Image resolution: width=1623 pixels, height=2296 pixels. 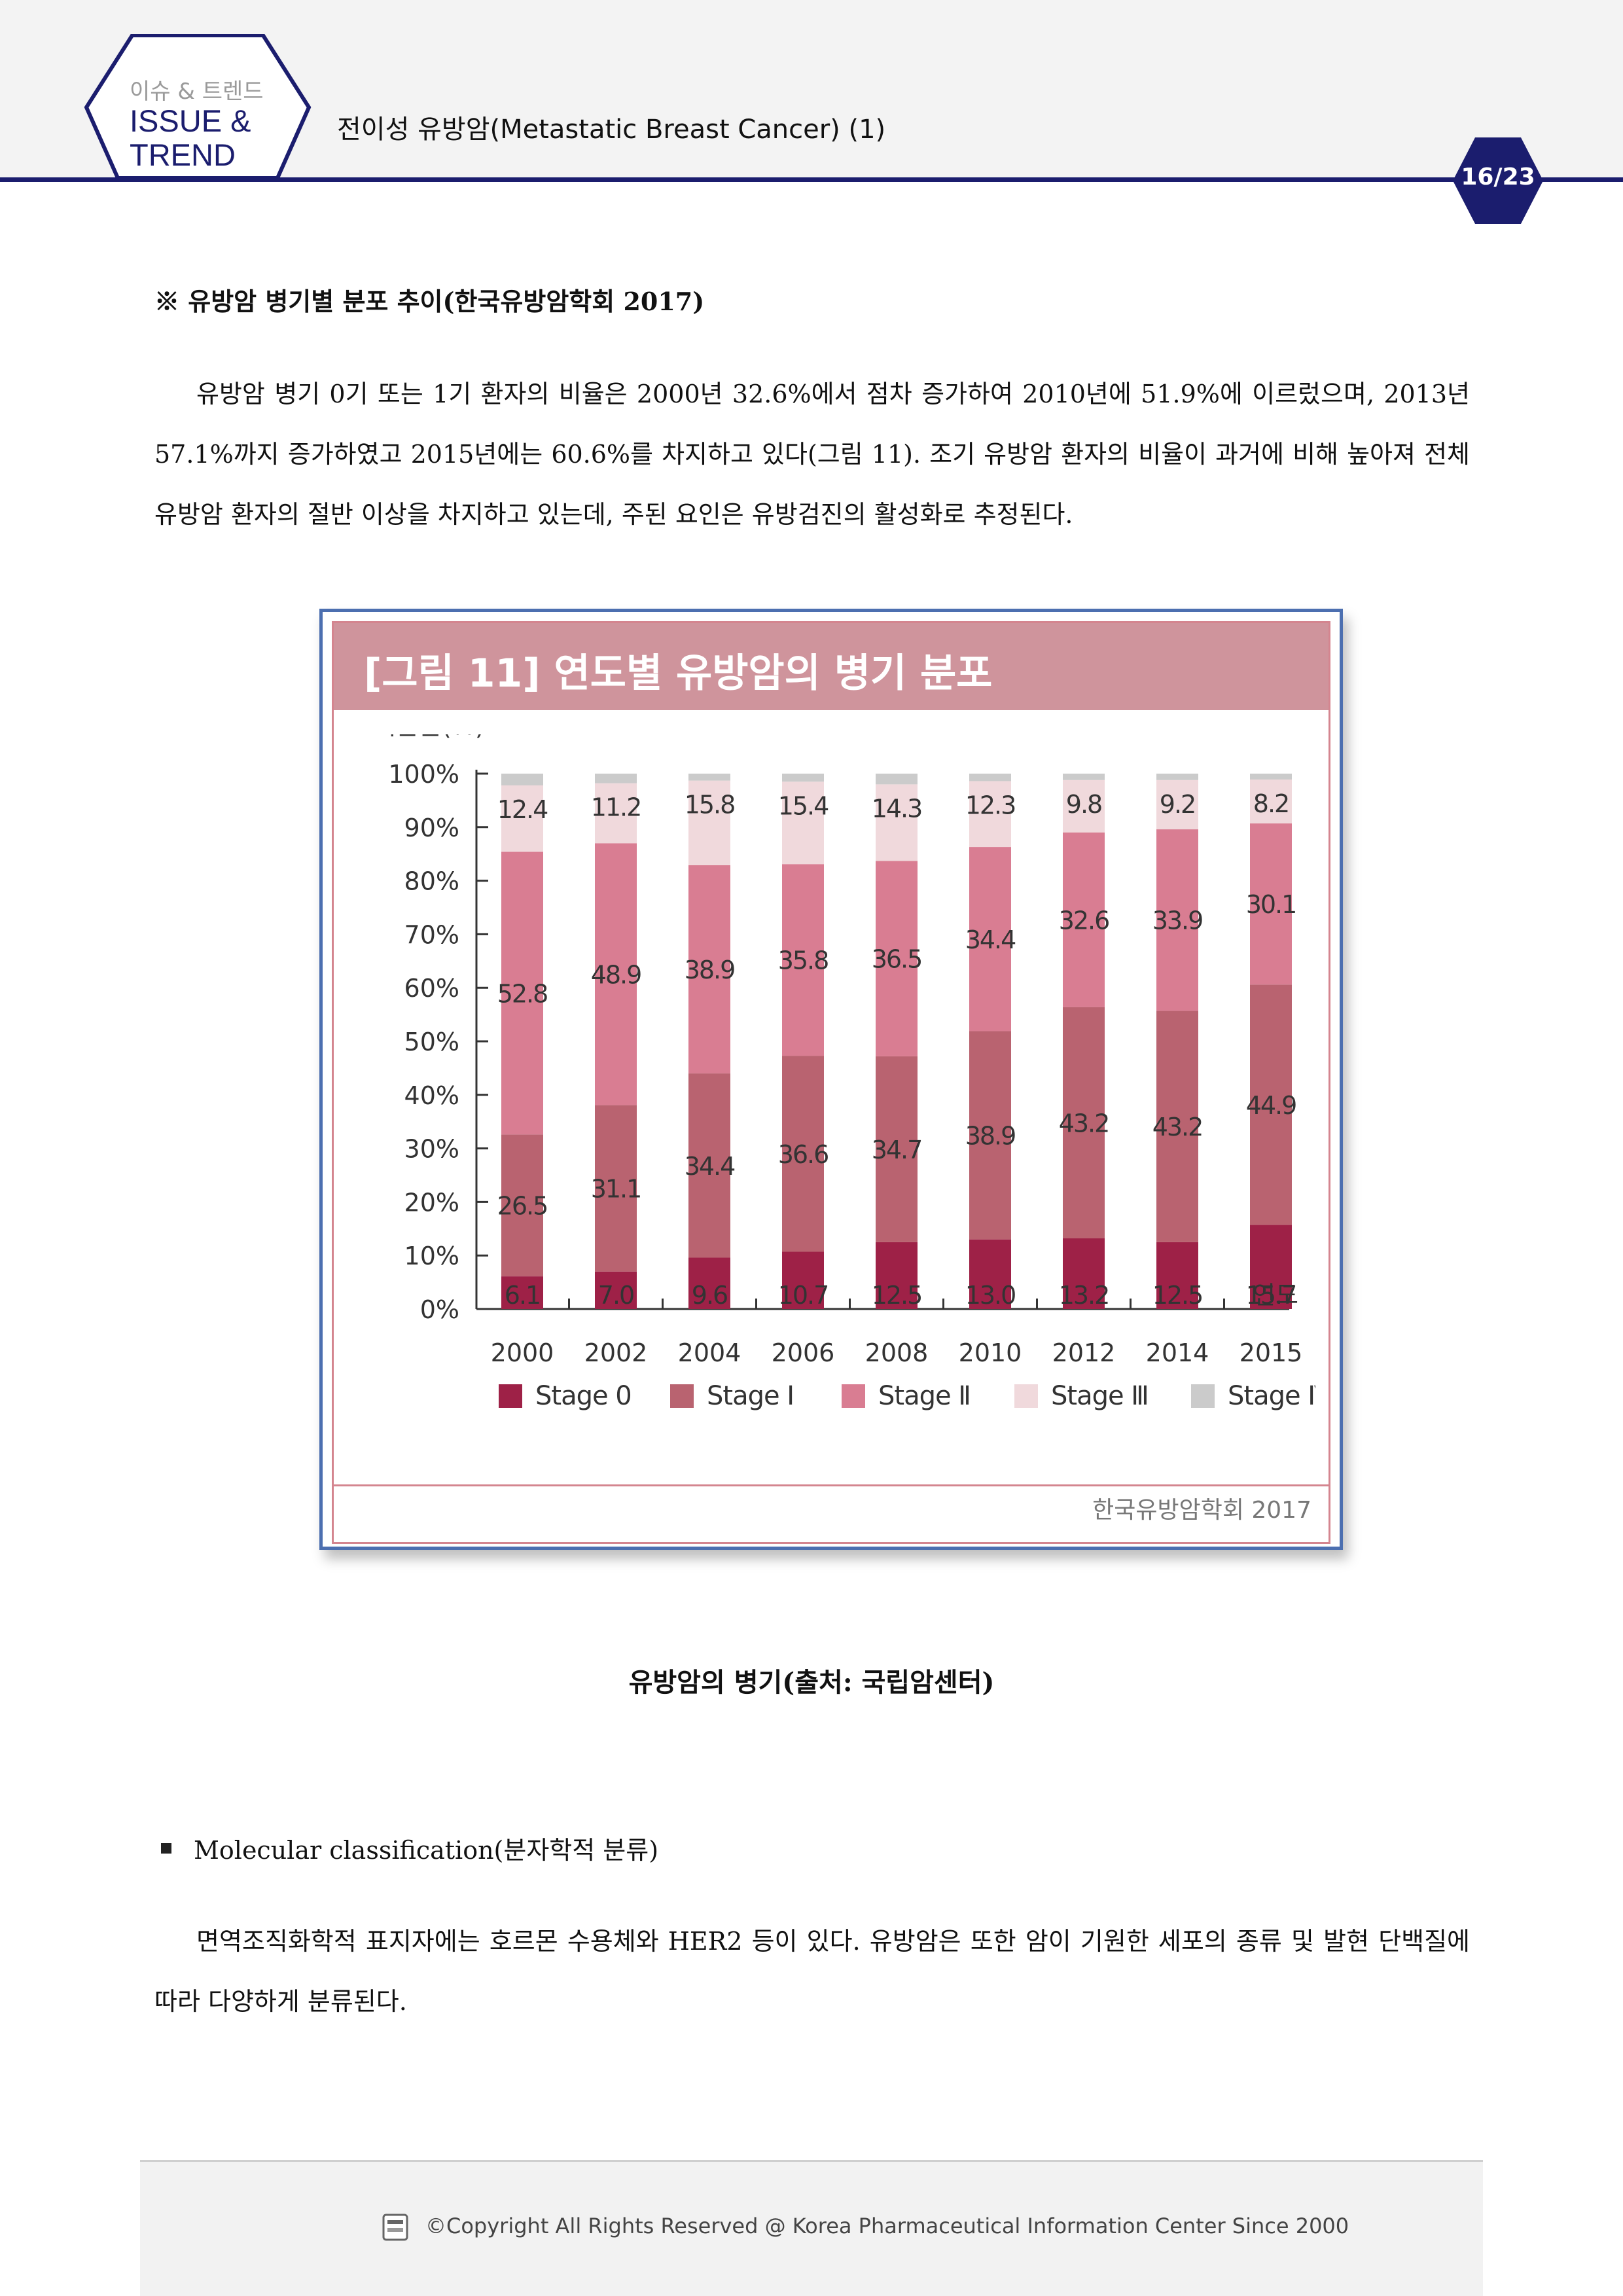 What do you see at coordinates (710, 1352) in the screenshot?
I see `x-tick-label: 2004` at bounding box center [710, 1352].